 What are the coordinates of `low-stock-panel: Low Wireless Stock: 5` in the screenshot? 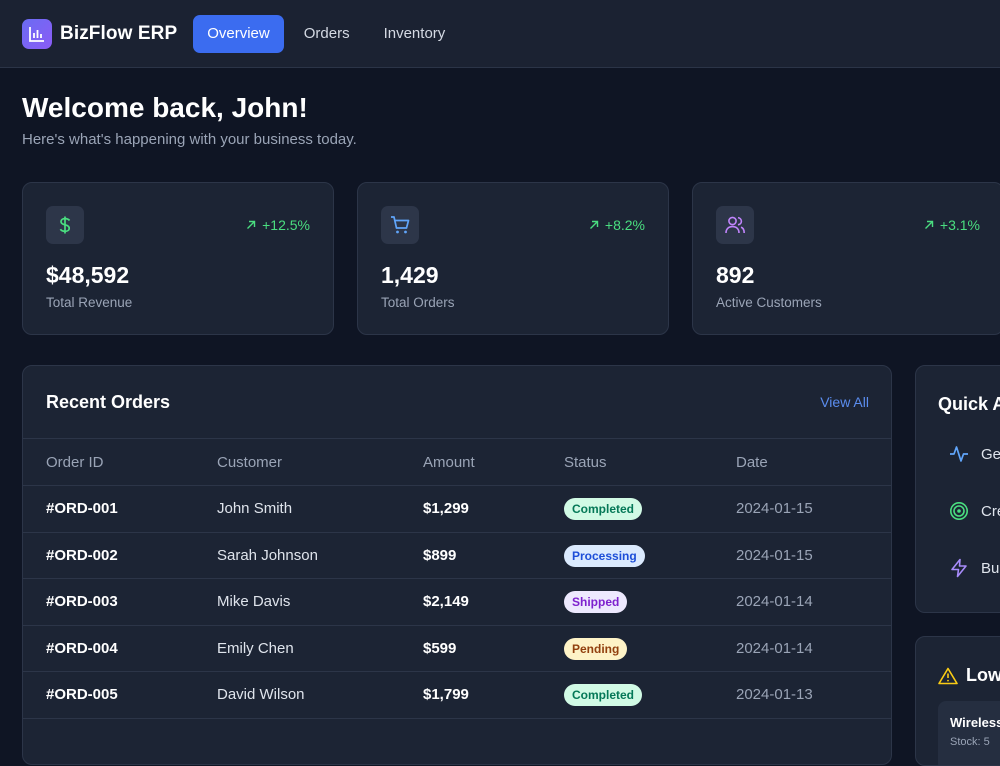 It's located at (957, 701).